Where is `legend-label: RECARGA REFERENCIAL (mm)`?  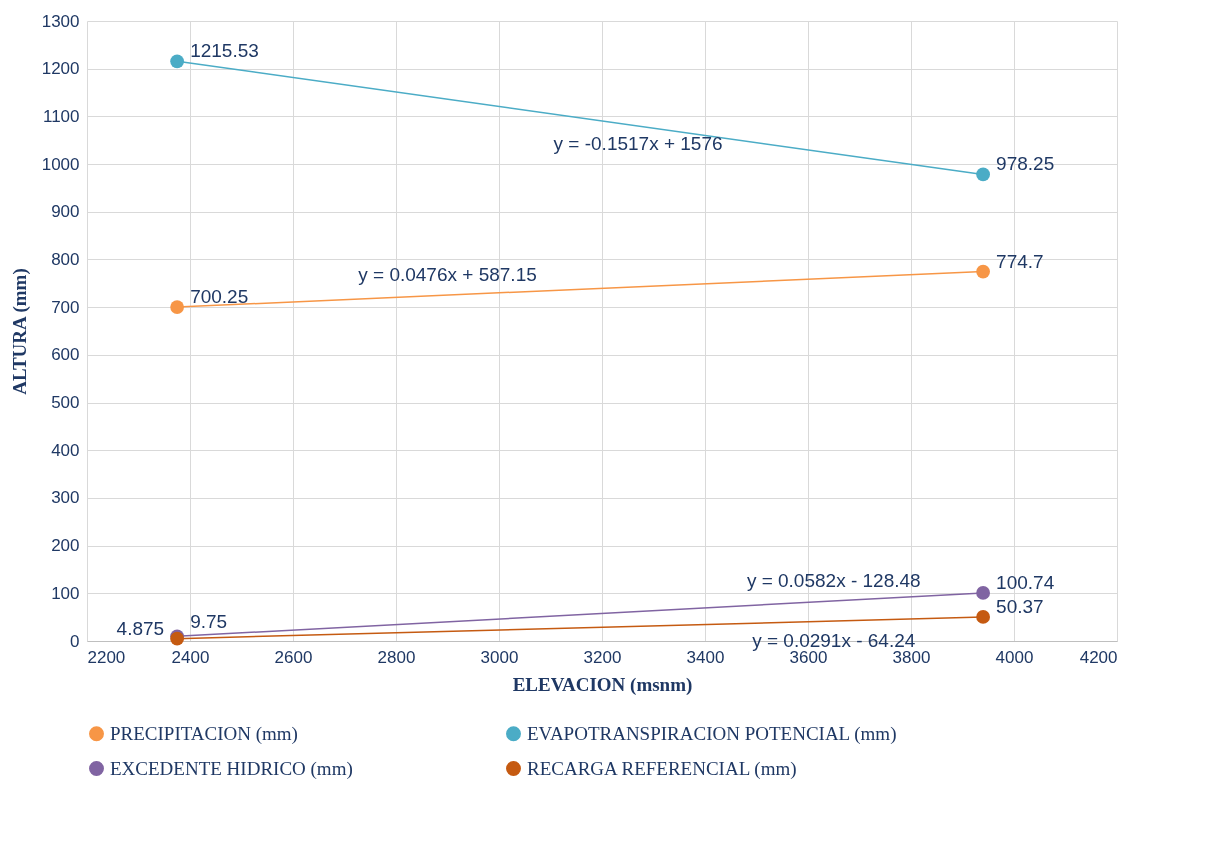
legend-label: RECARGA REFERENCIAL (mm) is located at coordinates (662, 768).